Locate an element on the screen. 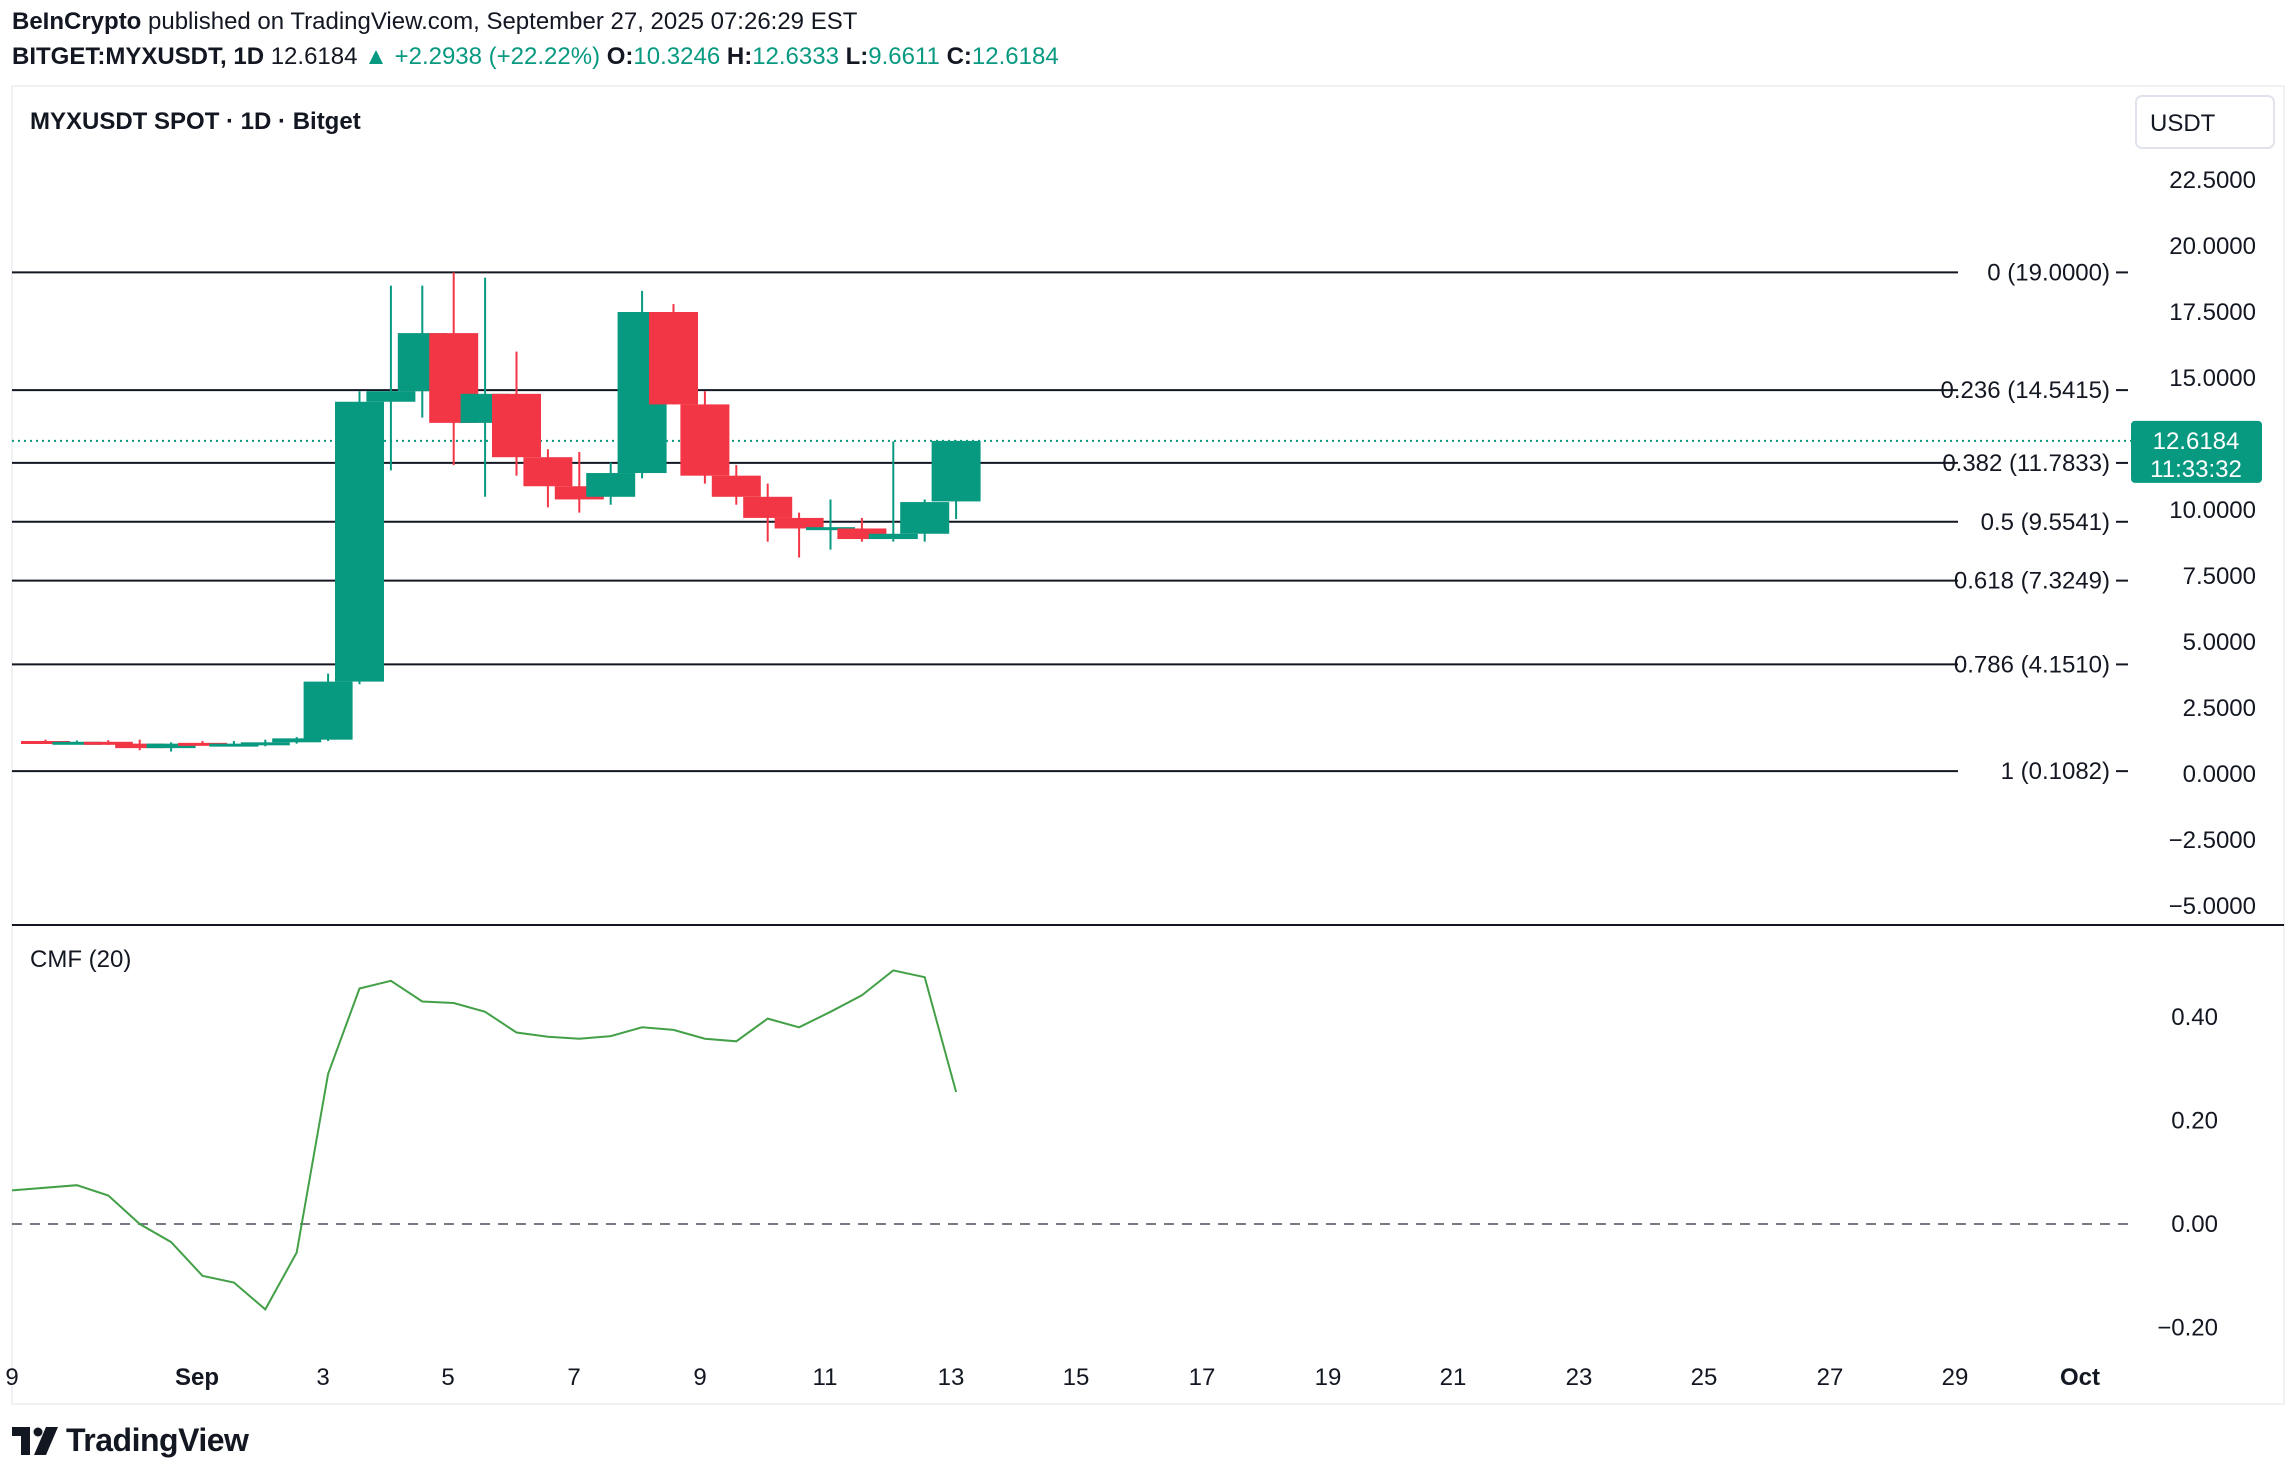 This screenshot has width=2294, height=1476. fib-label-2: 0.382 (11.7833) is located at coordinates (2026, 463).